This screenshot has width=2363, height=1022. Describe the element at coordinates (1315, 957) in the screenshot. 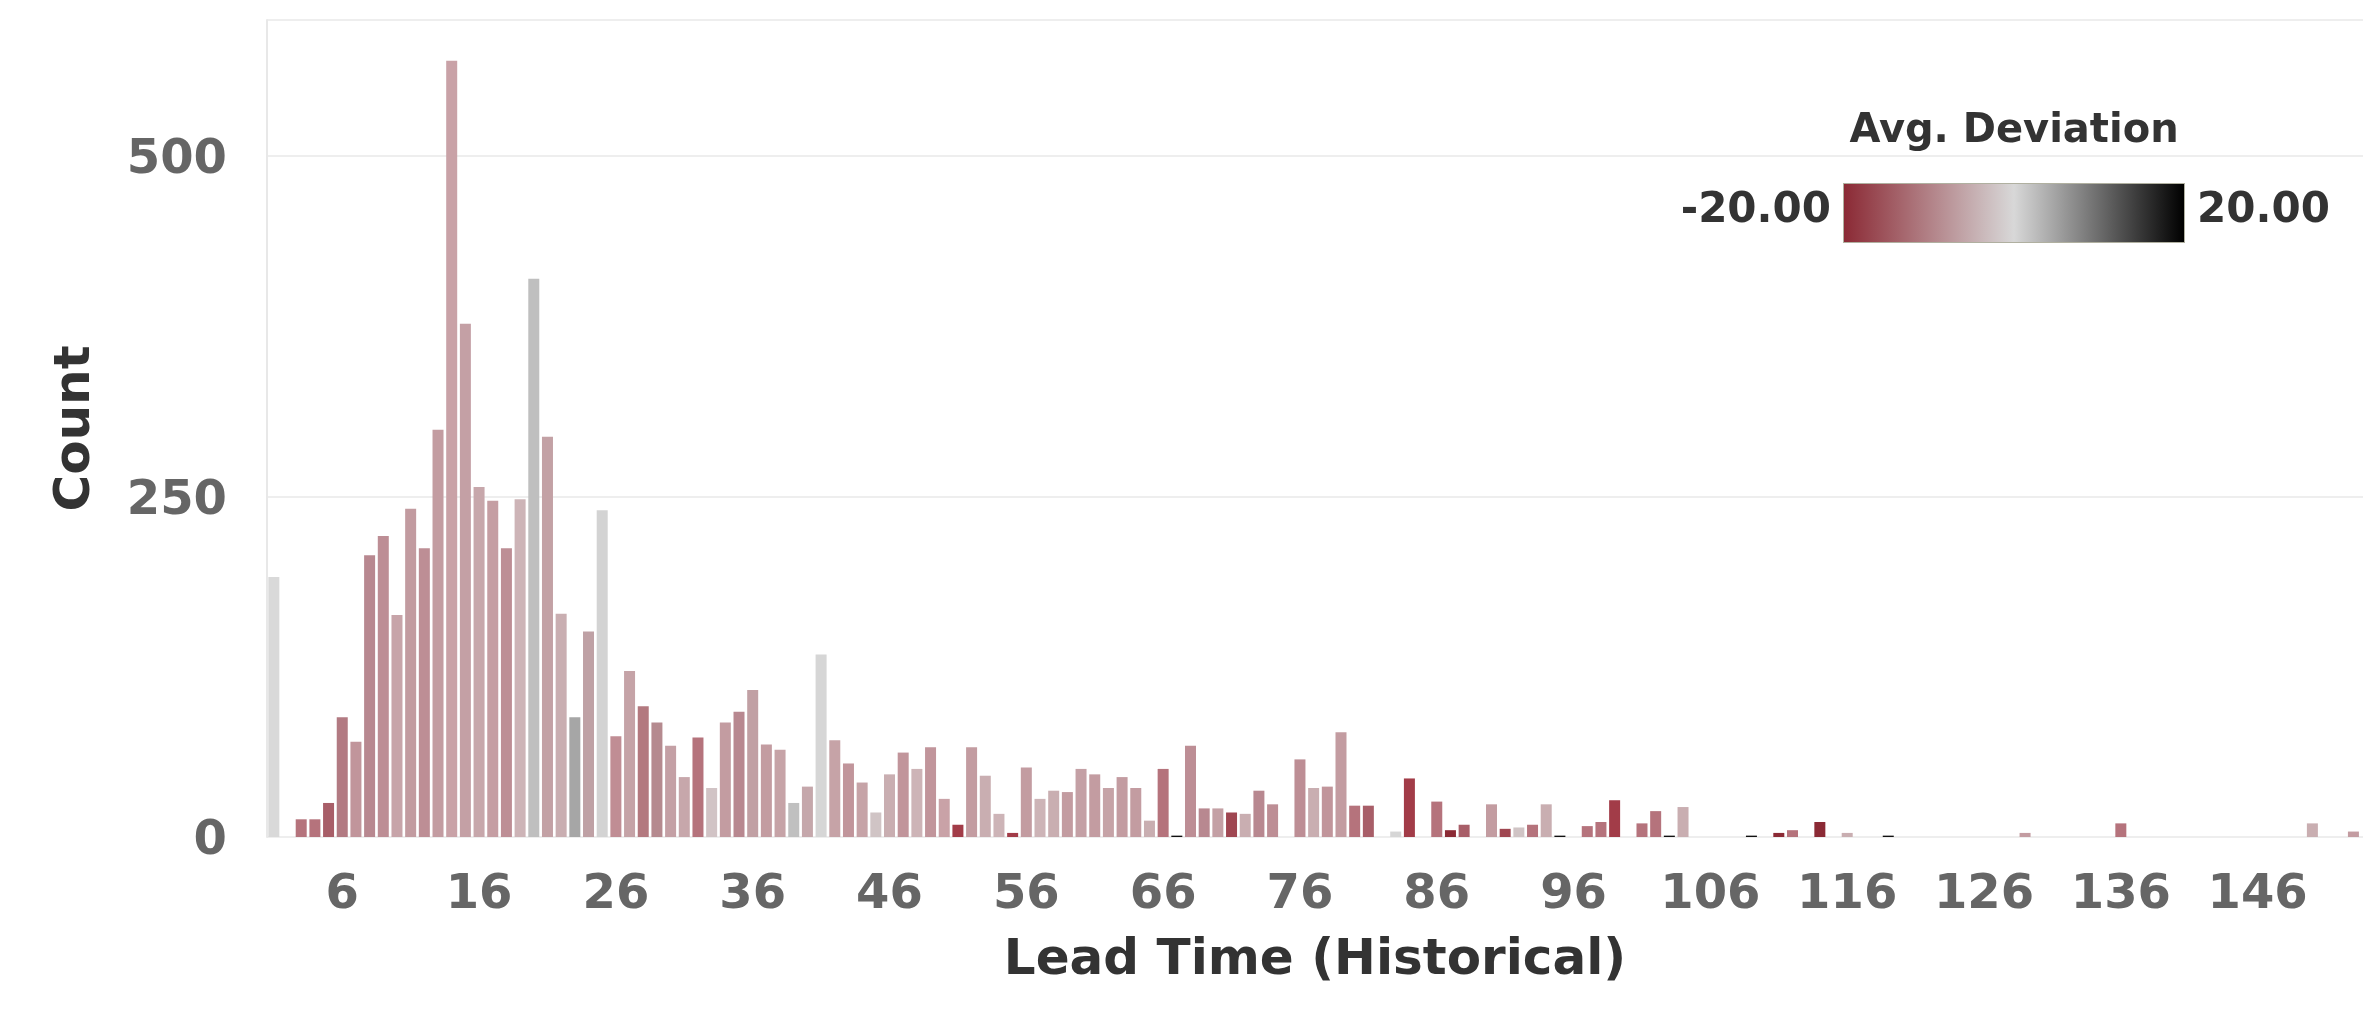

I see `x-axis-title: Lead Time (Historical)` at that location.